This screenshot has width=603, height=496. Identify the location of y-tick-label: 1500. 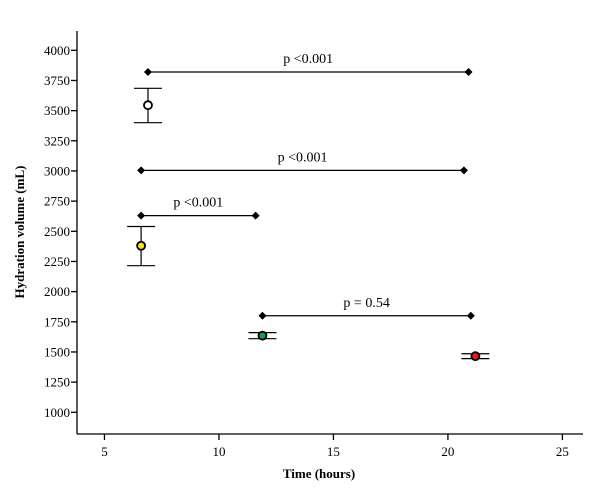
(57, 351).